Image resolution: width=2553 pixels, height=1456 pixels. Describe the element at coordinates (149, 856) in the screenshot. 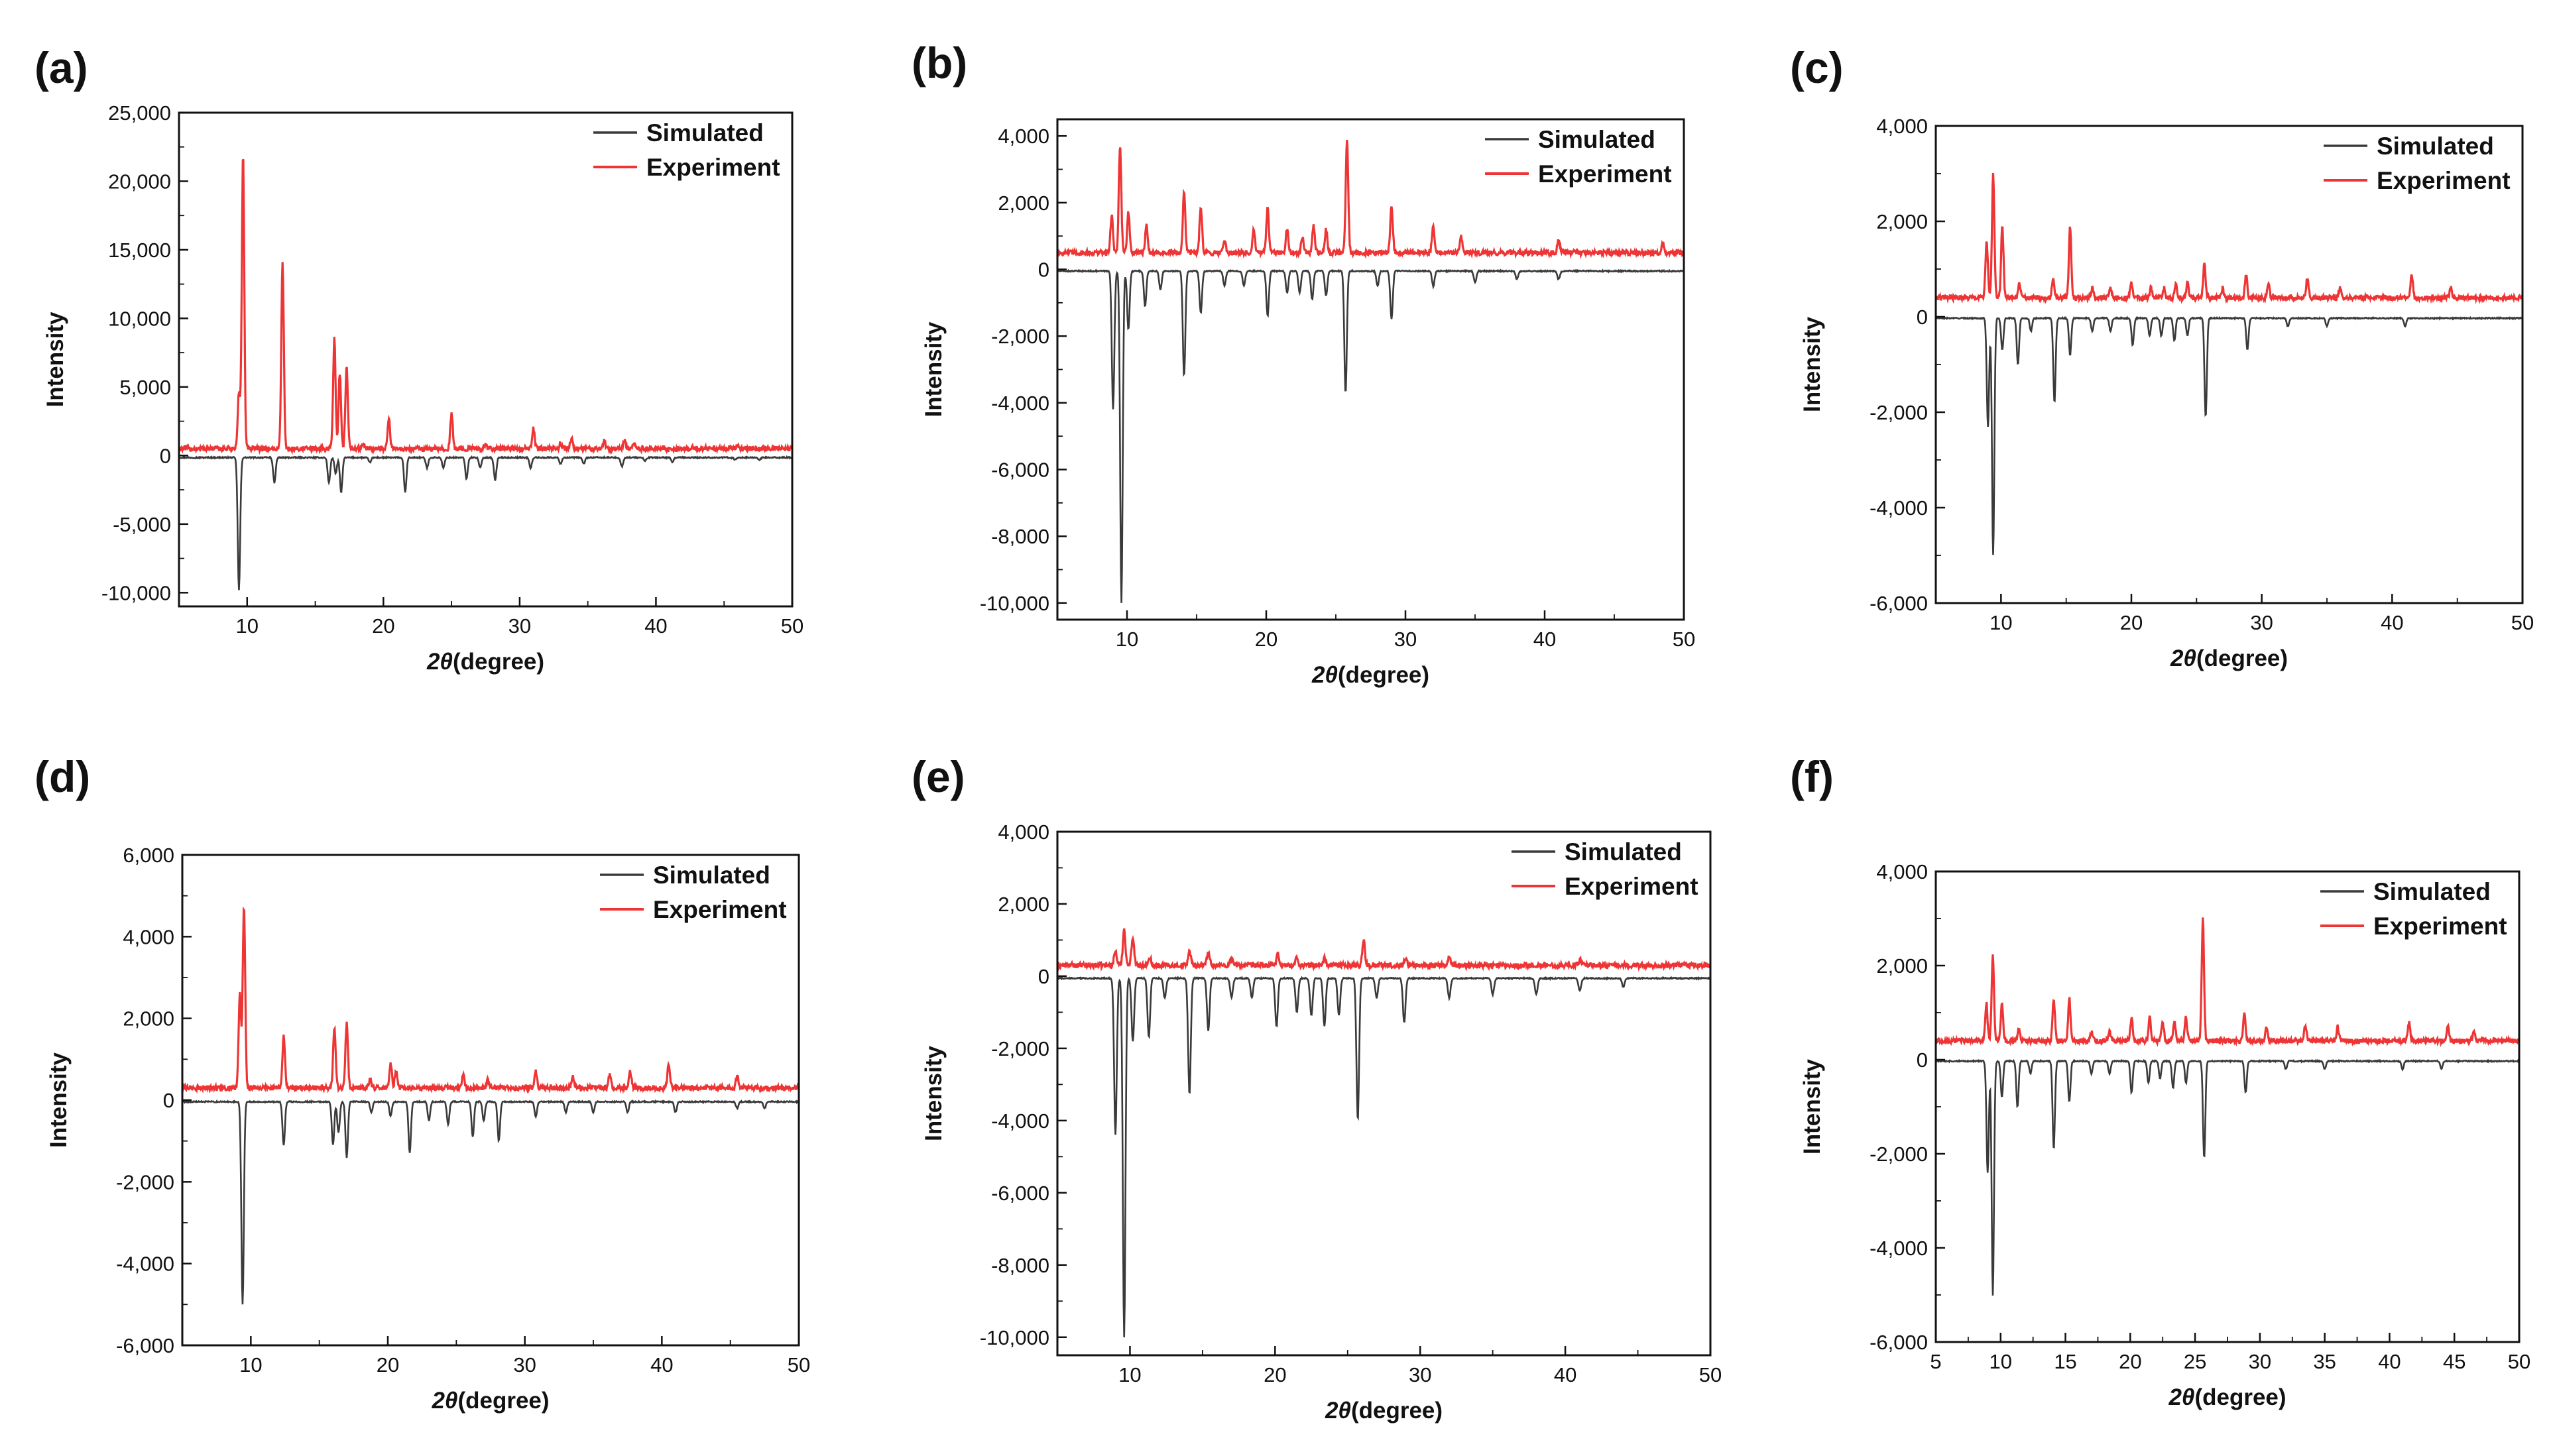

I see `y-tick-label: 6,000` at that location.